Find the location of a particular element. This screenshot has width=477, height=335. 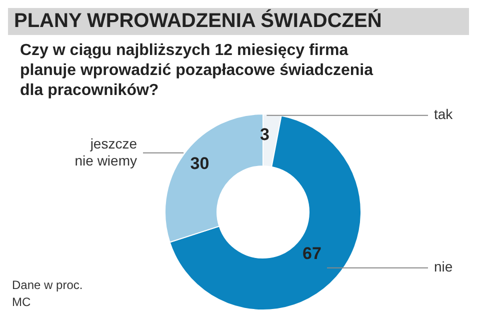

slice-label: tak is located at coordinates (444, 114).